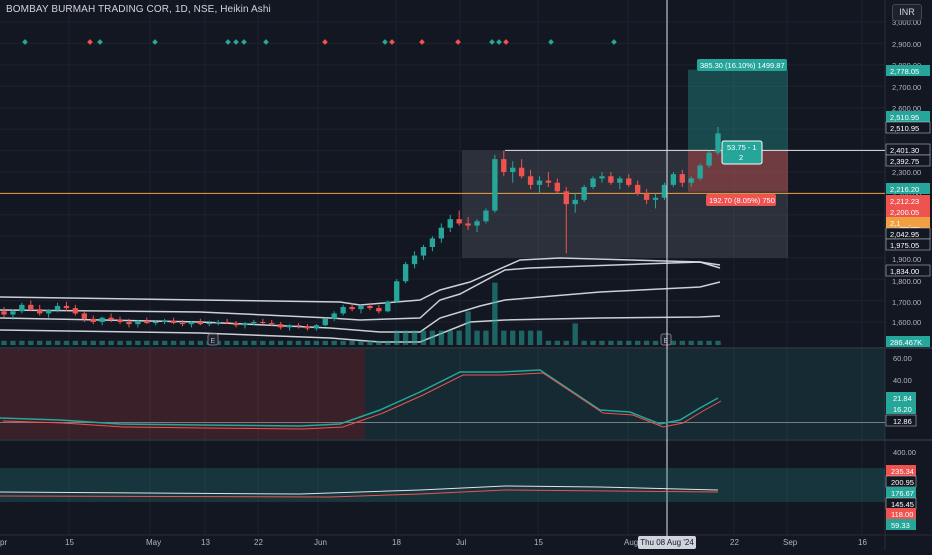 The width and height of the screenshot is (932, 555). I want to click on price-label: 2,1__.__, so click(905, 223).